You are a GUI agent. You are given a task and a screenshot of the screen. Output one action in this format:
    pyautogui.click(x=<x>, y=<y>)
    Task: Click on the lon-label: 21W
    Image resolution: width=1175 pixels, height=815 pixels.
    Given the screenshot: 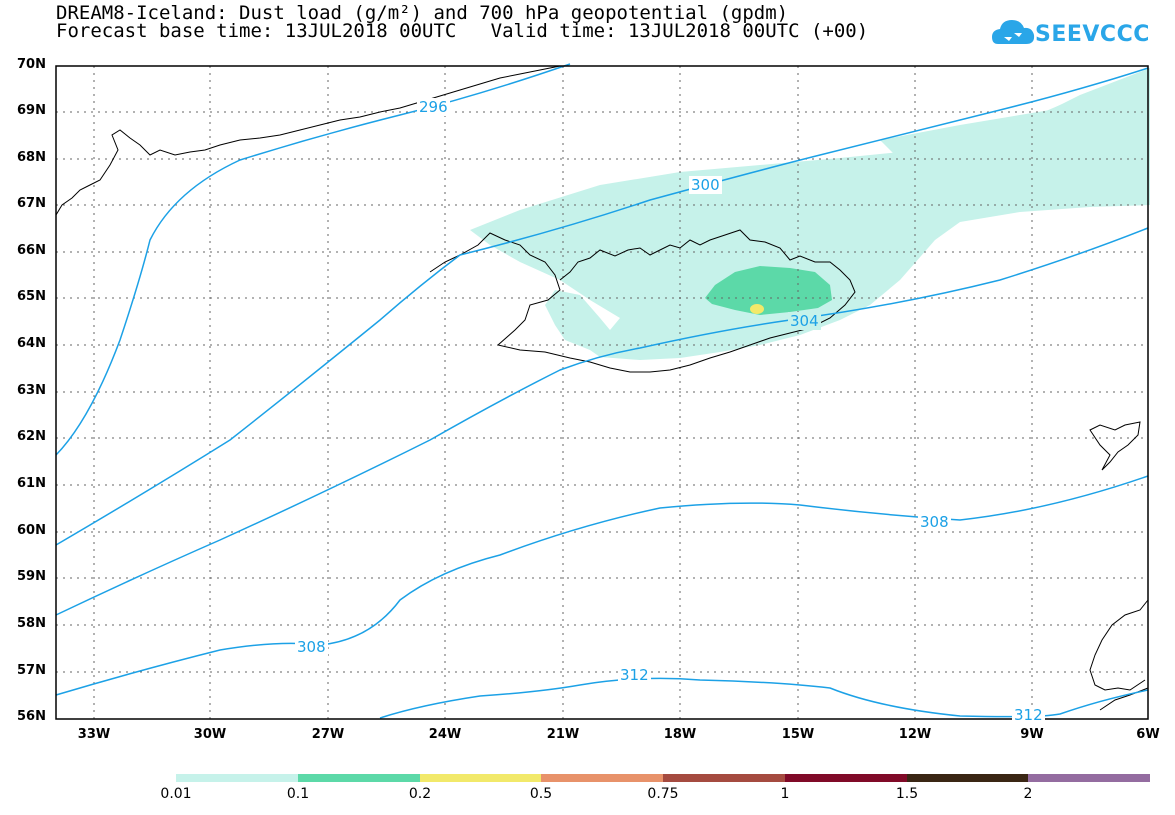 What is the action you would take?
    pyautogui.click(x=563, y=734)
    